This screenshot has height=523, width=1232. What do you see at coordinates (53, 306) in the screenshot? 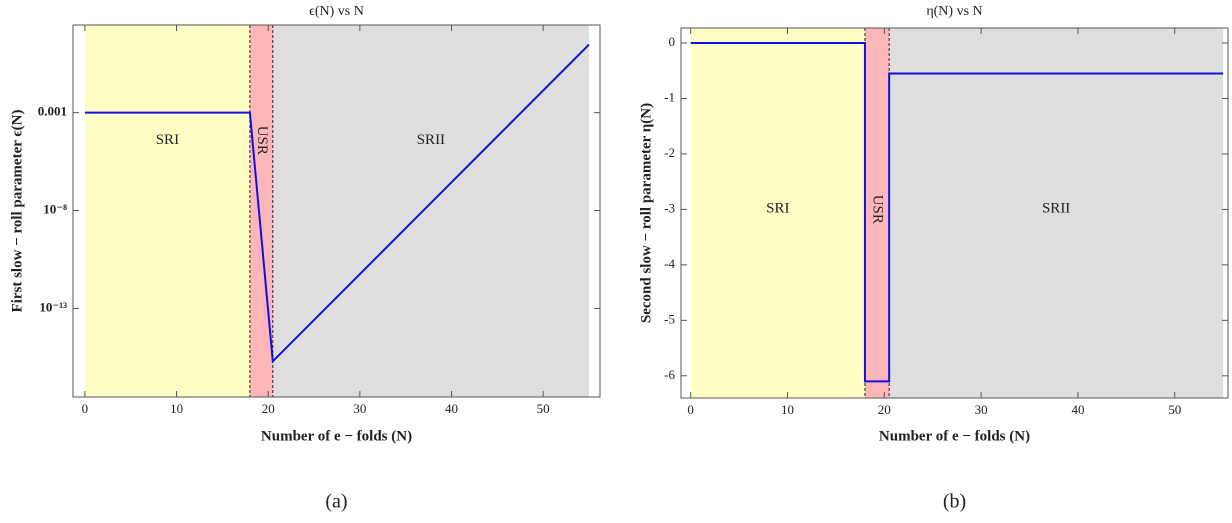
I see `y-tick-label: 10⁻¹³` at bounding box center [53, 306].